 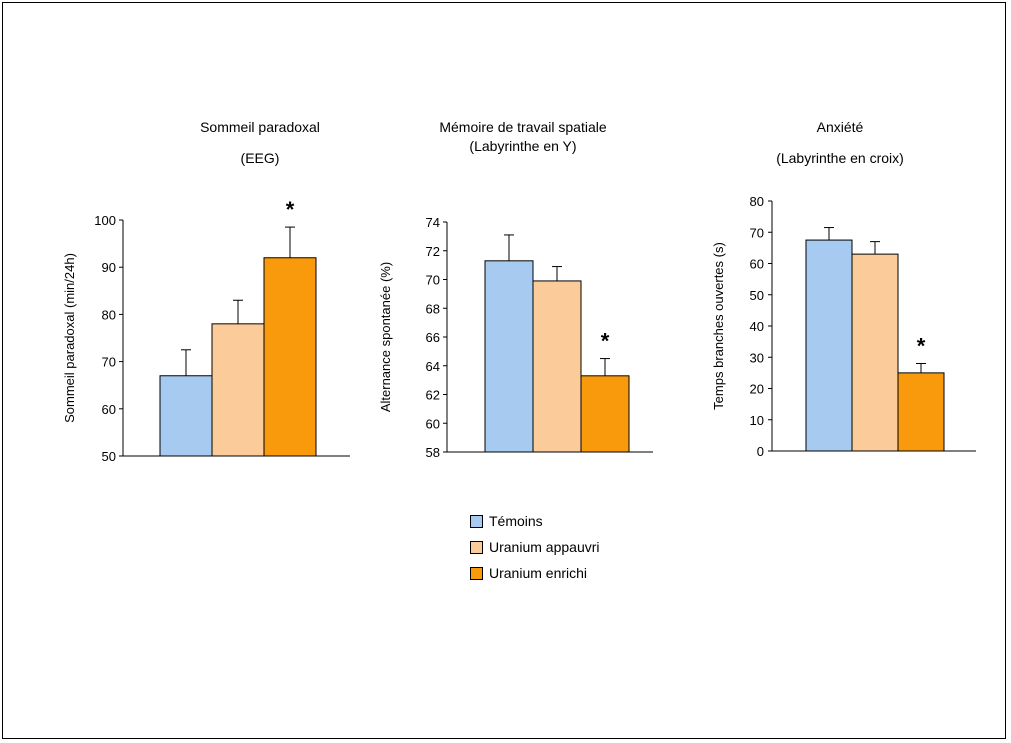 What do you see at coordinates (109, 314) in the screenshot?
I see `chart1-y-tick-label: 80` at bounding box center [109, 314].